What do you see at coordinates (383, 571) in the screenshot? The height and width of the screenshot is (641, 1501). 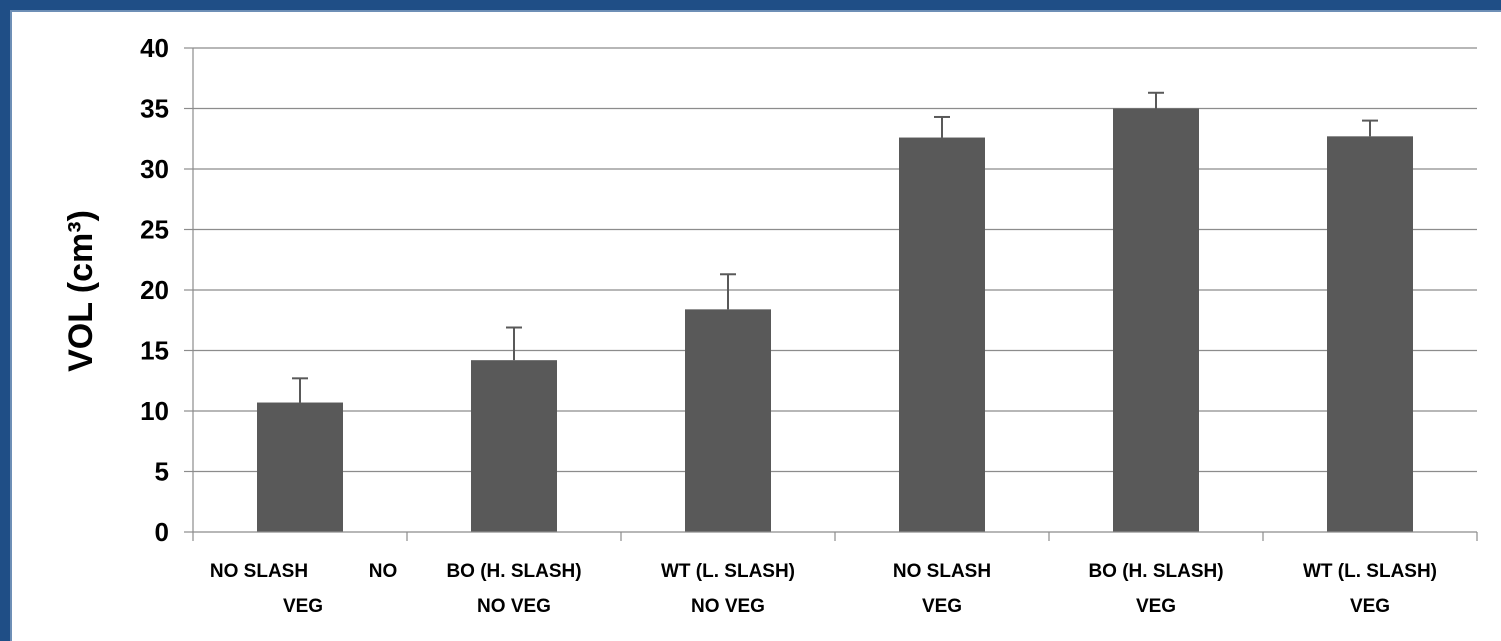 I see `x-label-no: NO` at bounding box center [383, 571].